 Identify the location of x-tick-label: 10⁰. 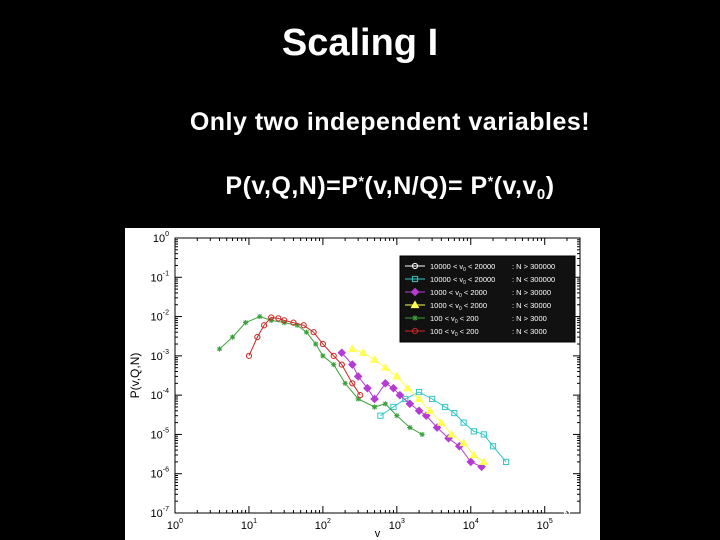
(175, 525).